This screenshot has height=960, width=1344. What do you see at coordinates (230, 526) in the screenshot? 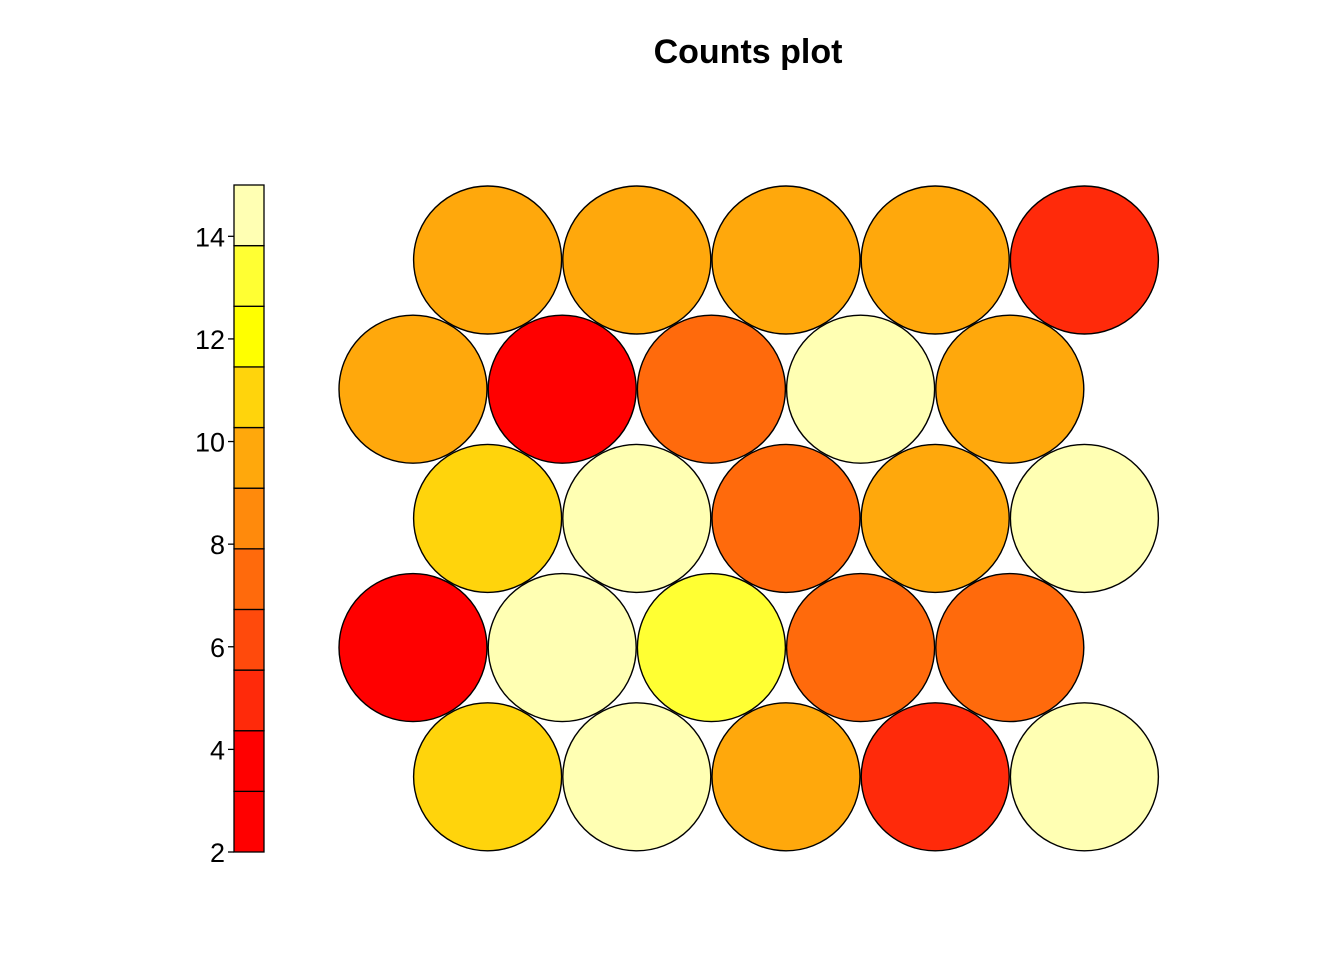
I see `color-scale: 2 4 6 8 10 12 14` at bounding box center [230, 526].